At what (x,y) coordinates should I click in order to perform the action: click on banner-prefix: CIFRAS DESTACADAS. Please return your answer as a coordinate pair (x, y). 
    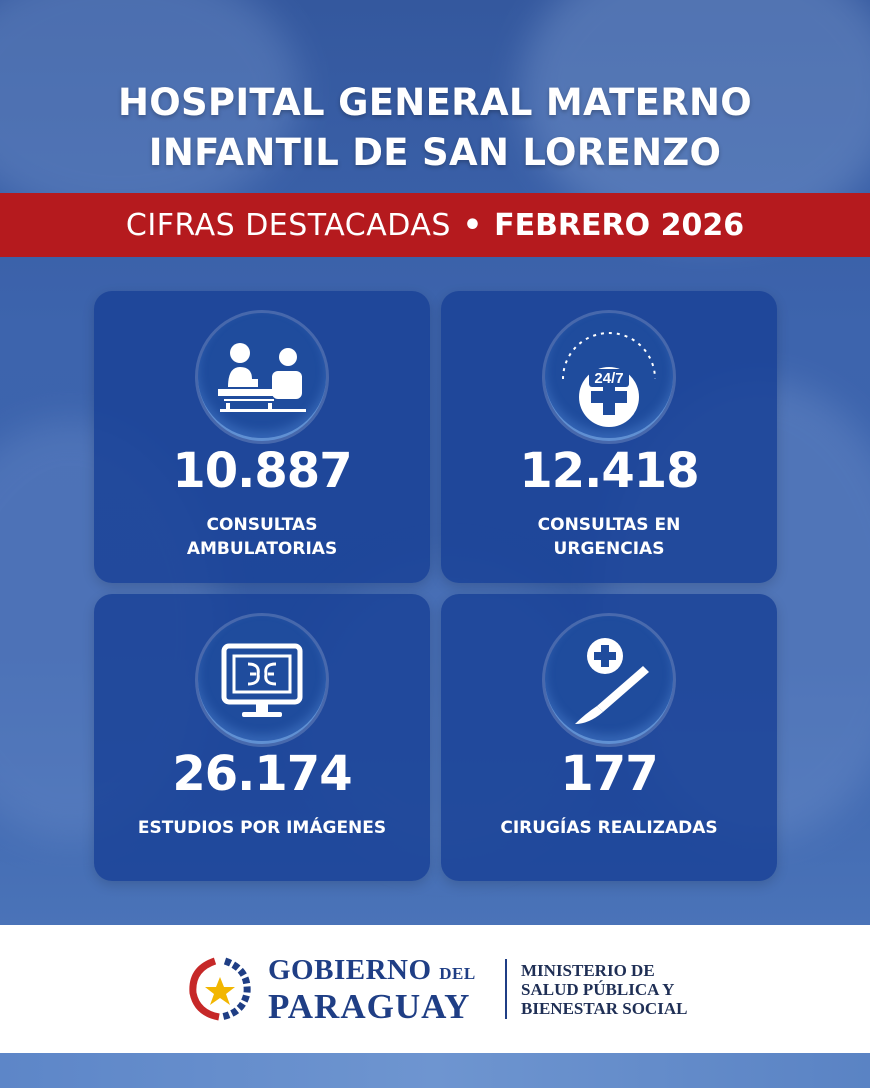
    Looking at the image, I should click on (288, 225).